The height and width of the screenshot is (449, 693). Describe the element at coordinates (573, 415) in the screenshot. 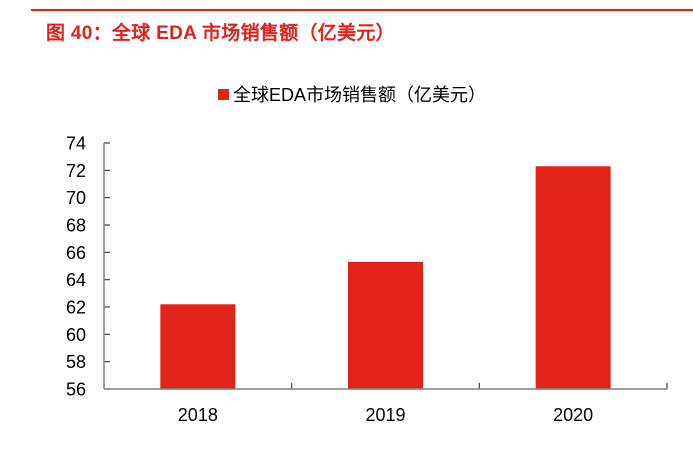

I see `x-tick-label: 2020` at that location.